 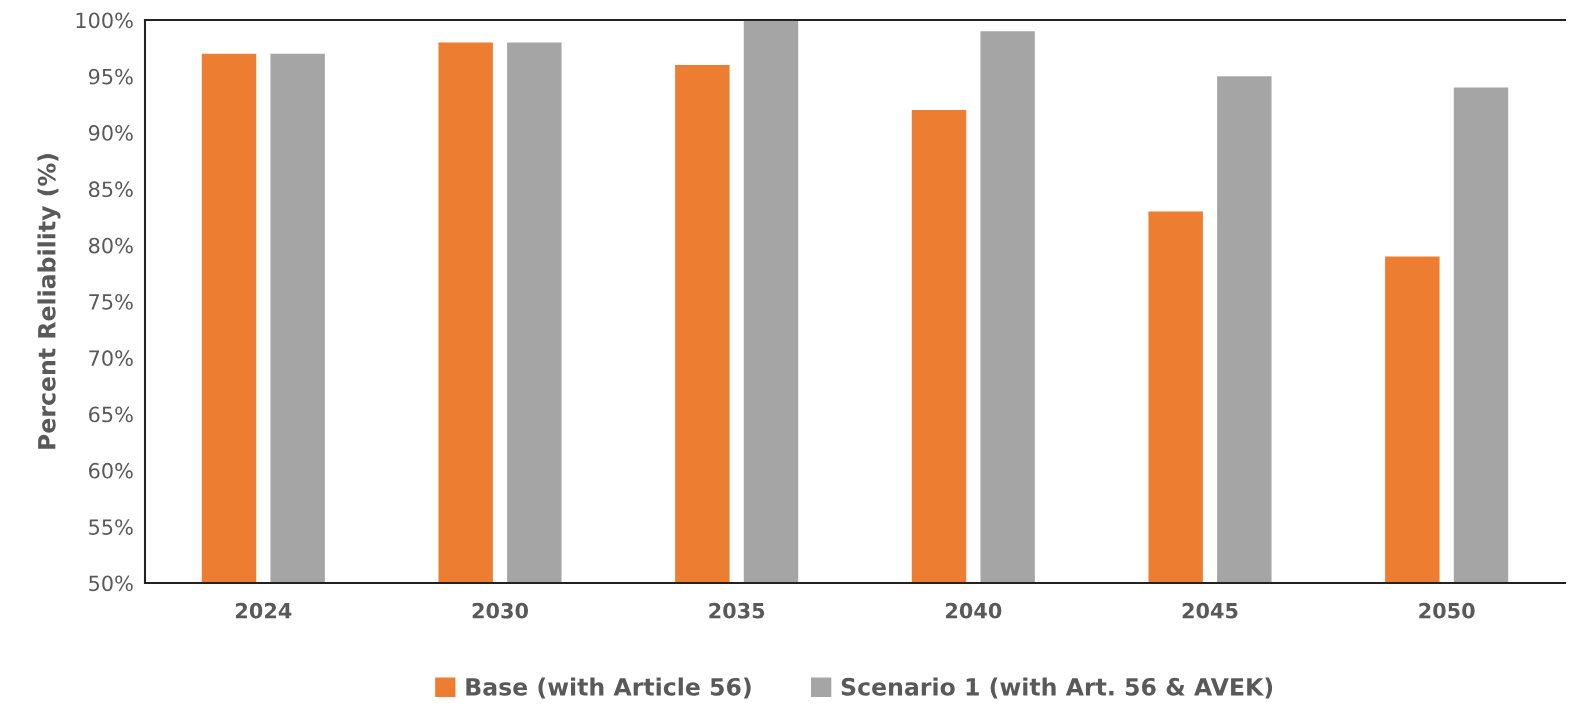 What do you see at coordinates (111, 414) in the screenshot?
I see `y-tick-label: 65%` at bounding box center [111, 414].